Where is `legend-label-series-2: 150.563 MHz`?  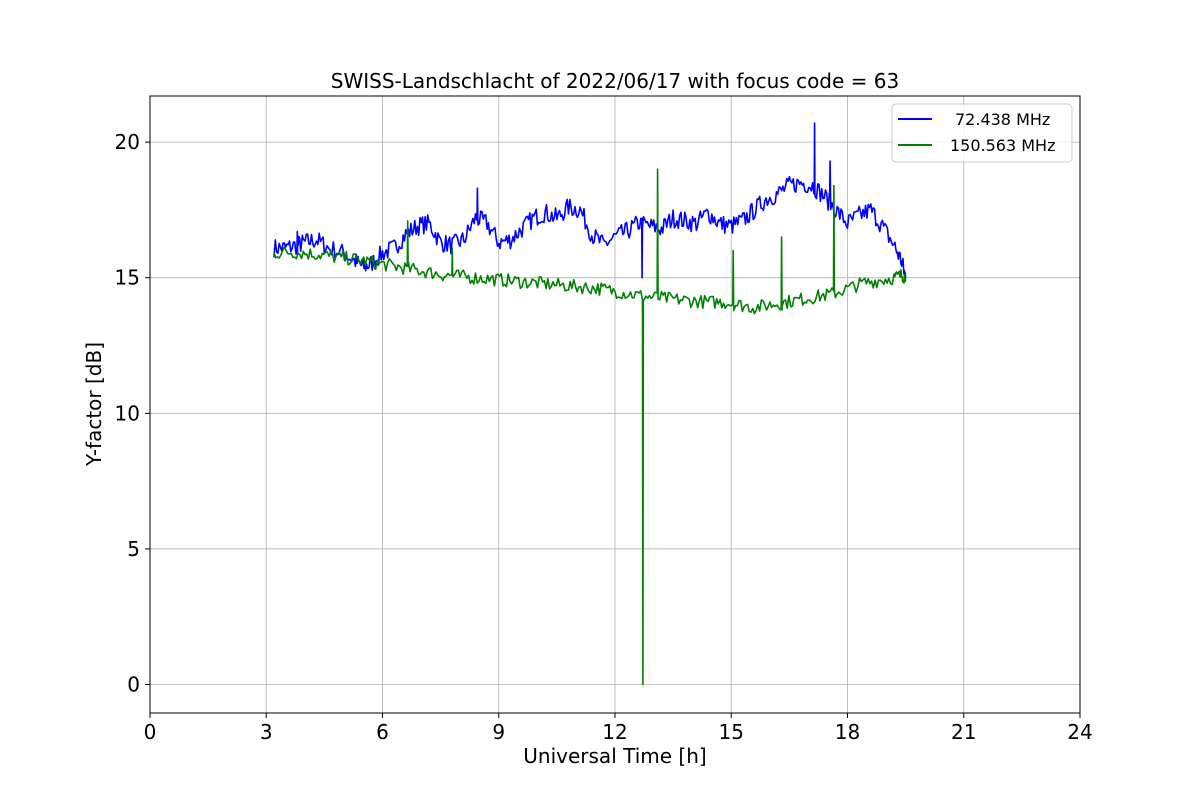 legend-label-series-2: 150.563 MHz is located at coordinates (1002, 145).